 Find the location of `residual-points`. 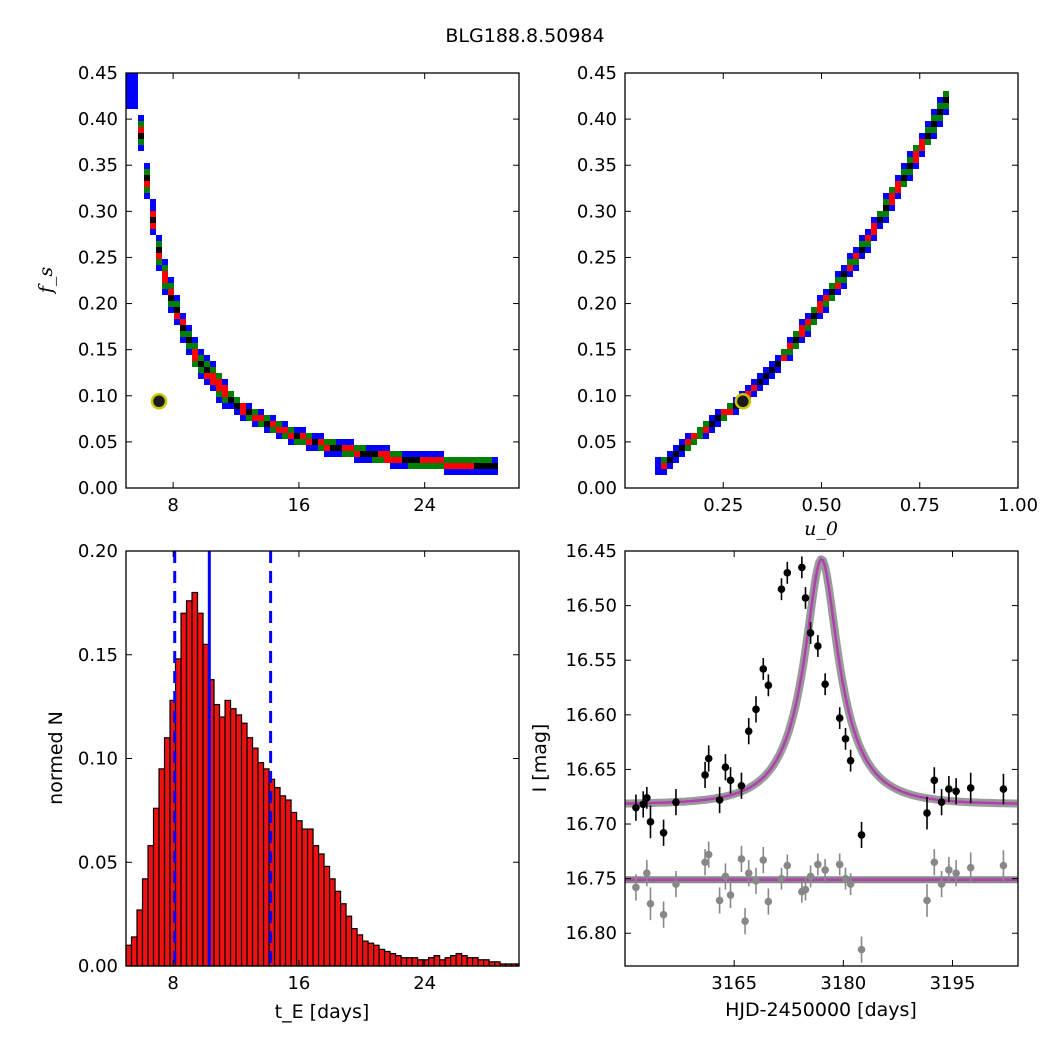

residual-points is located at coordinates (820, 902).